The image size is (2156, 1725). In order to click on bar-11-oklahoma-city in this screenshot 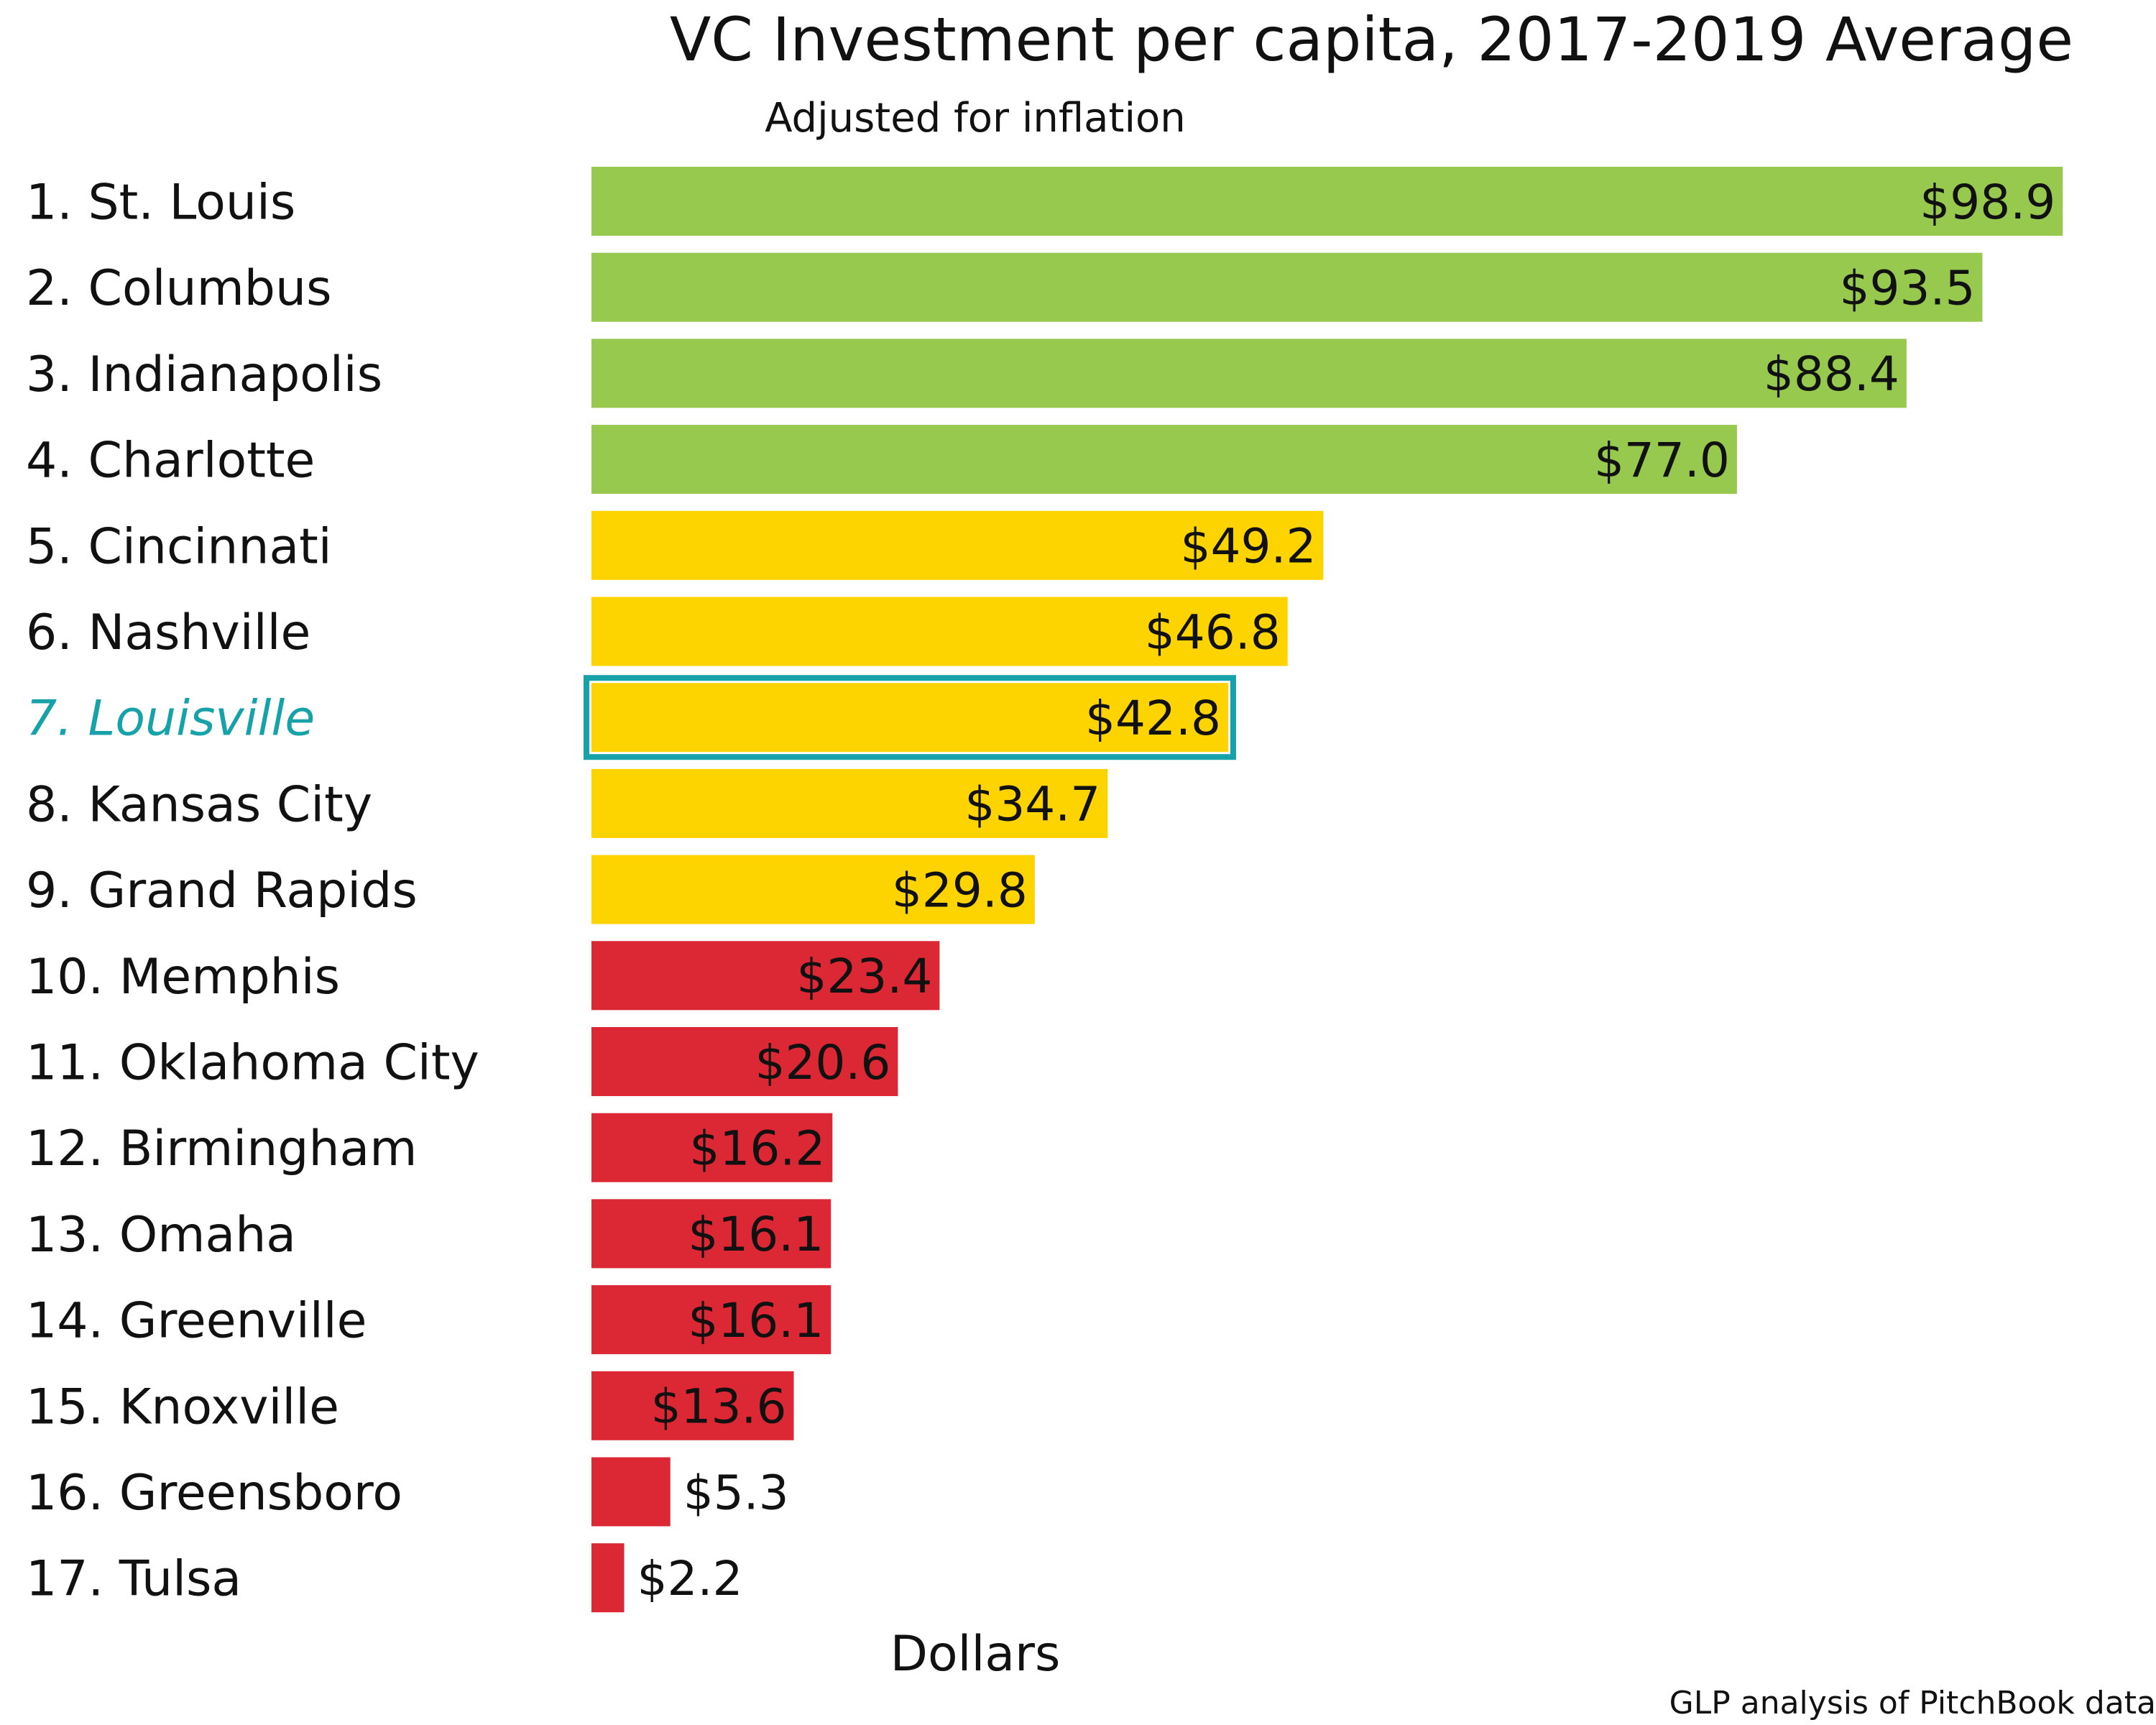, I will do `click(744, 1061)`.